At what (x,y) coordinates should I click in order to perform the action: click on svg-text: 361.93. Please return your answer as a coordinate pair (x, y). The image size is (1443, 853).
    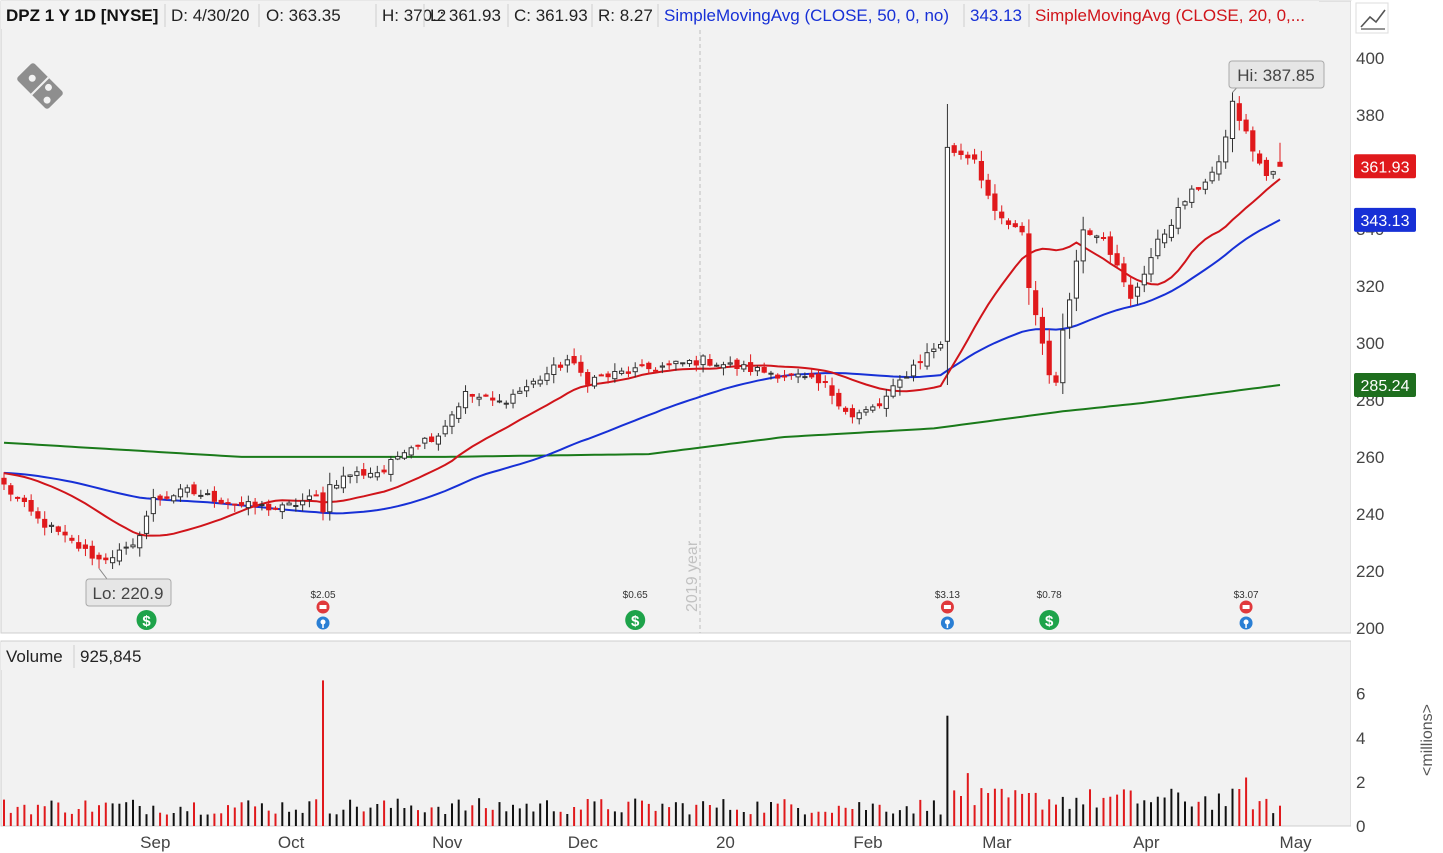
    Looking at the image, I should click on (1385, 167).